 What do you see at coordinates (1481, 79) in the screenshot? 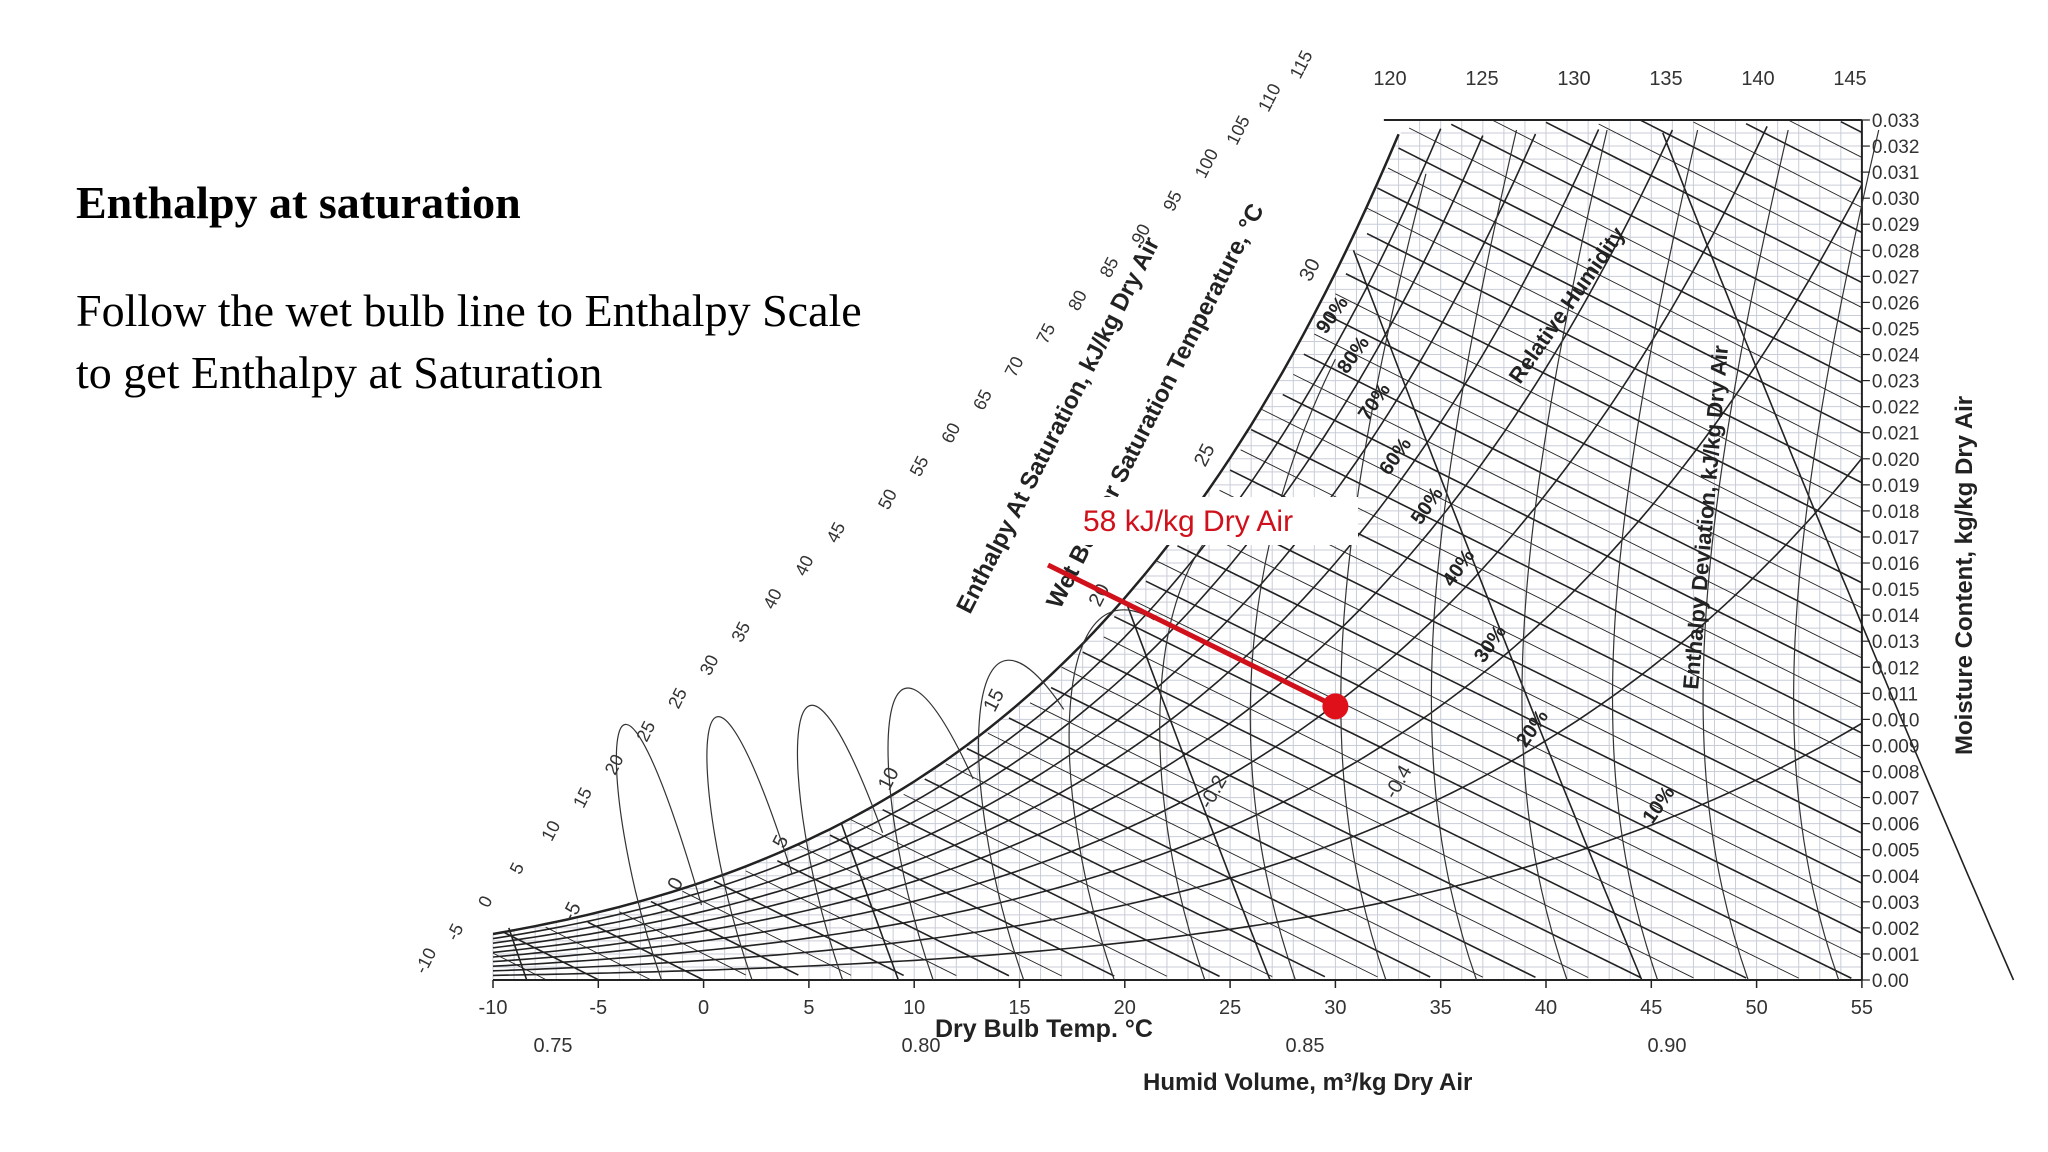
I see `top-tick-label: 125` at bounding box center [1481, 79].